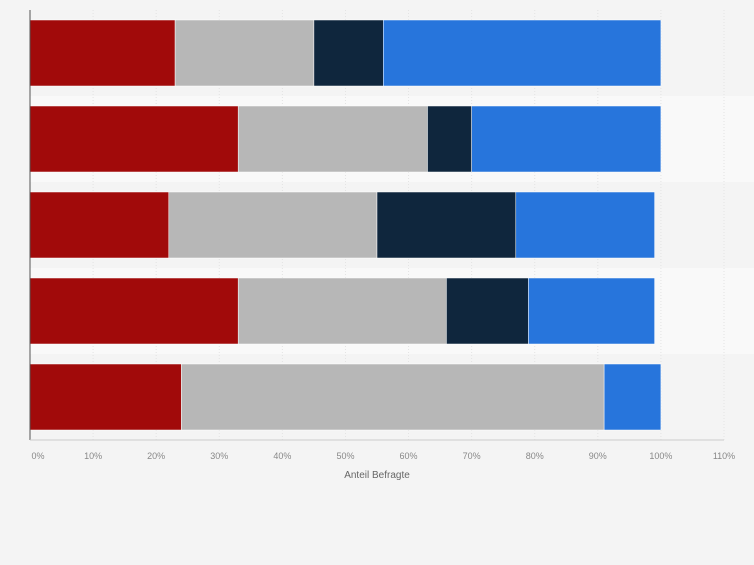  Describe the element at coordinates (105, 397) in the screenshot. I see `bar-segment-s1-r5` at that location.